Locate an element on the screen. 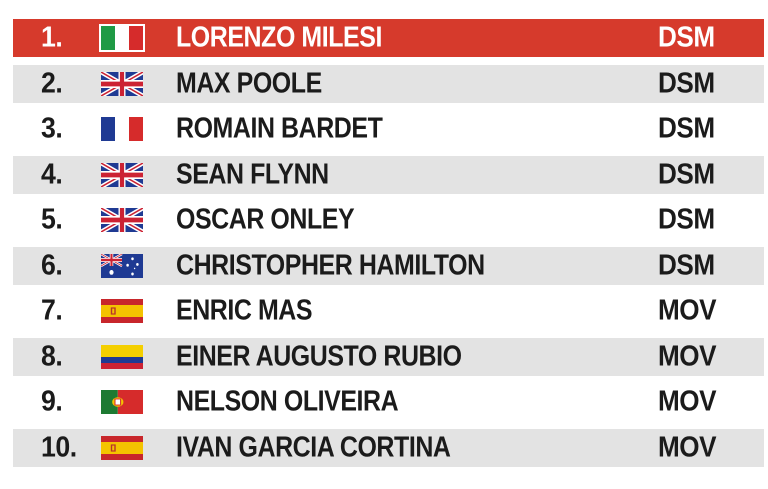 The image size is (768, 489). position: 2. is located at coordinates (52, 83).